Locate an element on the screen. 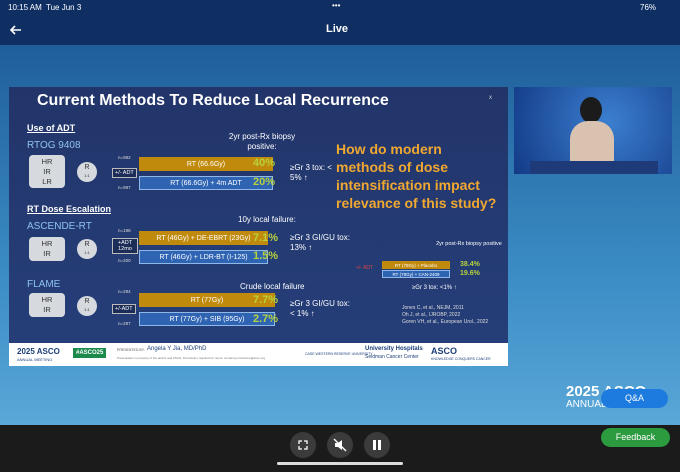  home-indicator is located at coordinates (340, 463).